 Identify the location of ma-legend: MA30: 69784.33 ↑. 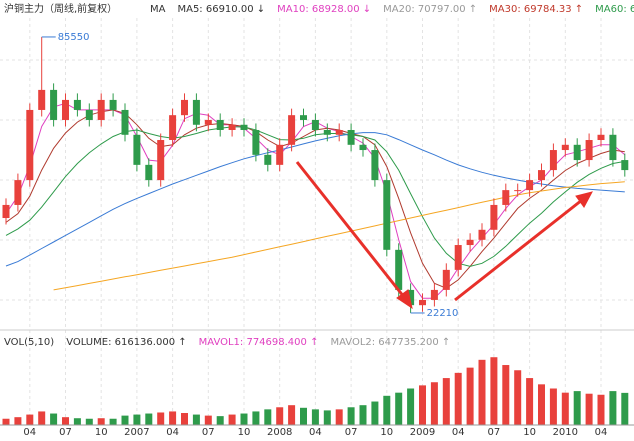
(536, 9).